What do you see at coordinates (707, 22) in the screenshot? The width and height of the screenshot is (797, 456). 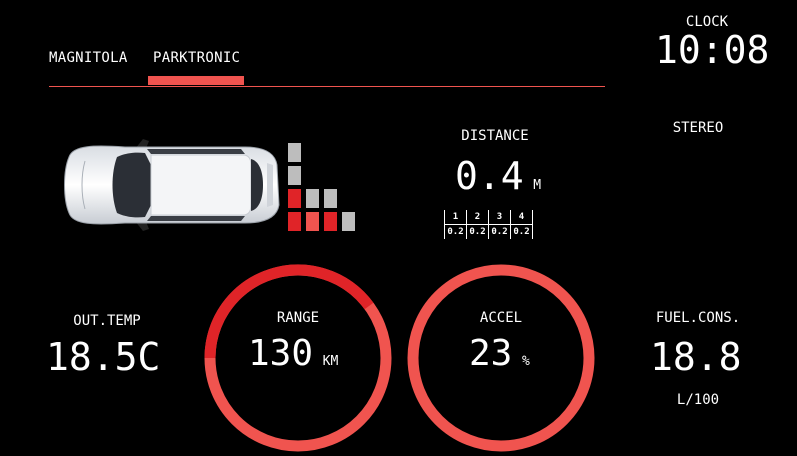 I see `clock-label: CLOCK` at bounding box center [707, 22].